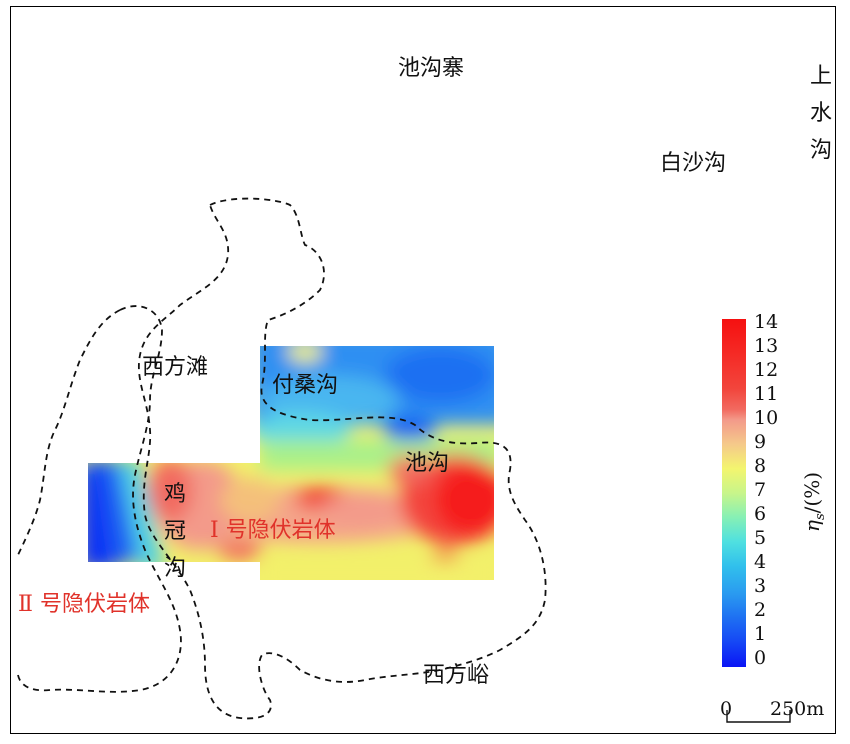  What do you see at coordinates (305, 385) in the screenshot?
I see `place-fusanggou: 付桑沟` at bounding box center [305, 385].